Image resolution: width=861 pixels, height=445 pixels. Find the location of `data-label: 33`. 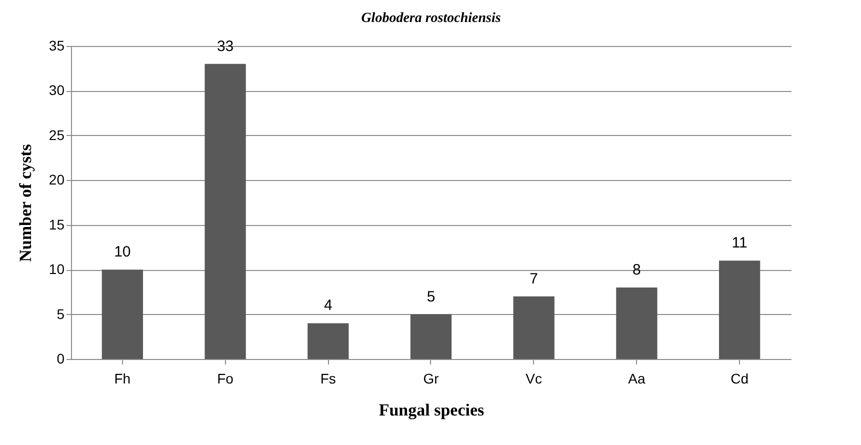

data-label: 33 is located at coordinates (225, 46).